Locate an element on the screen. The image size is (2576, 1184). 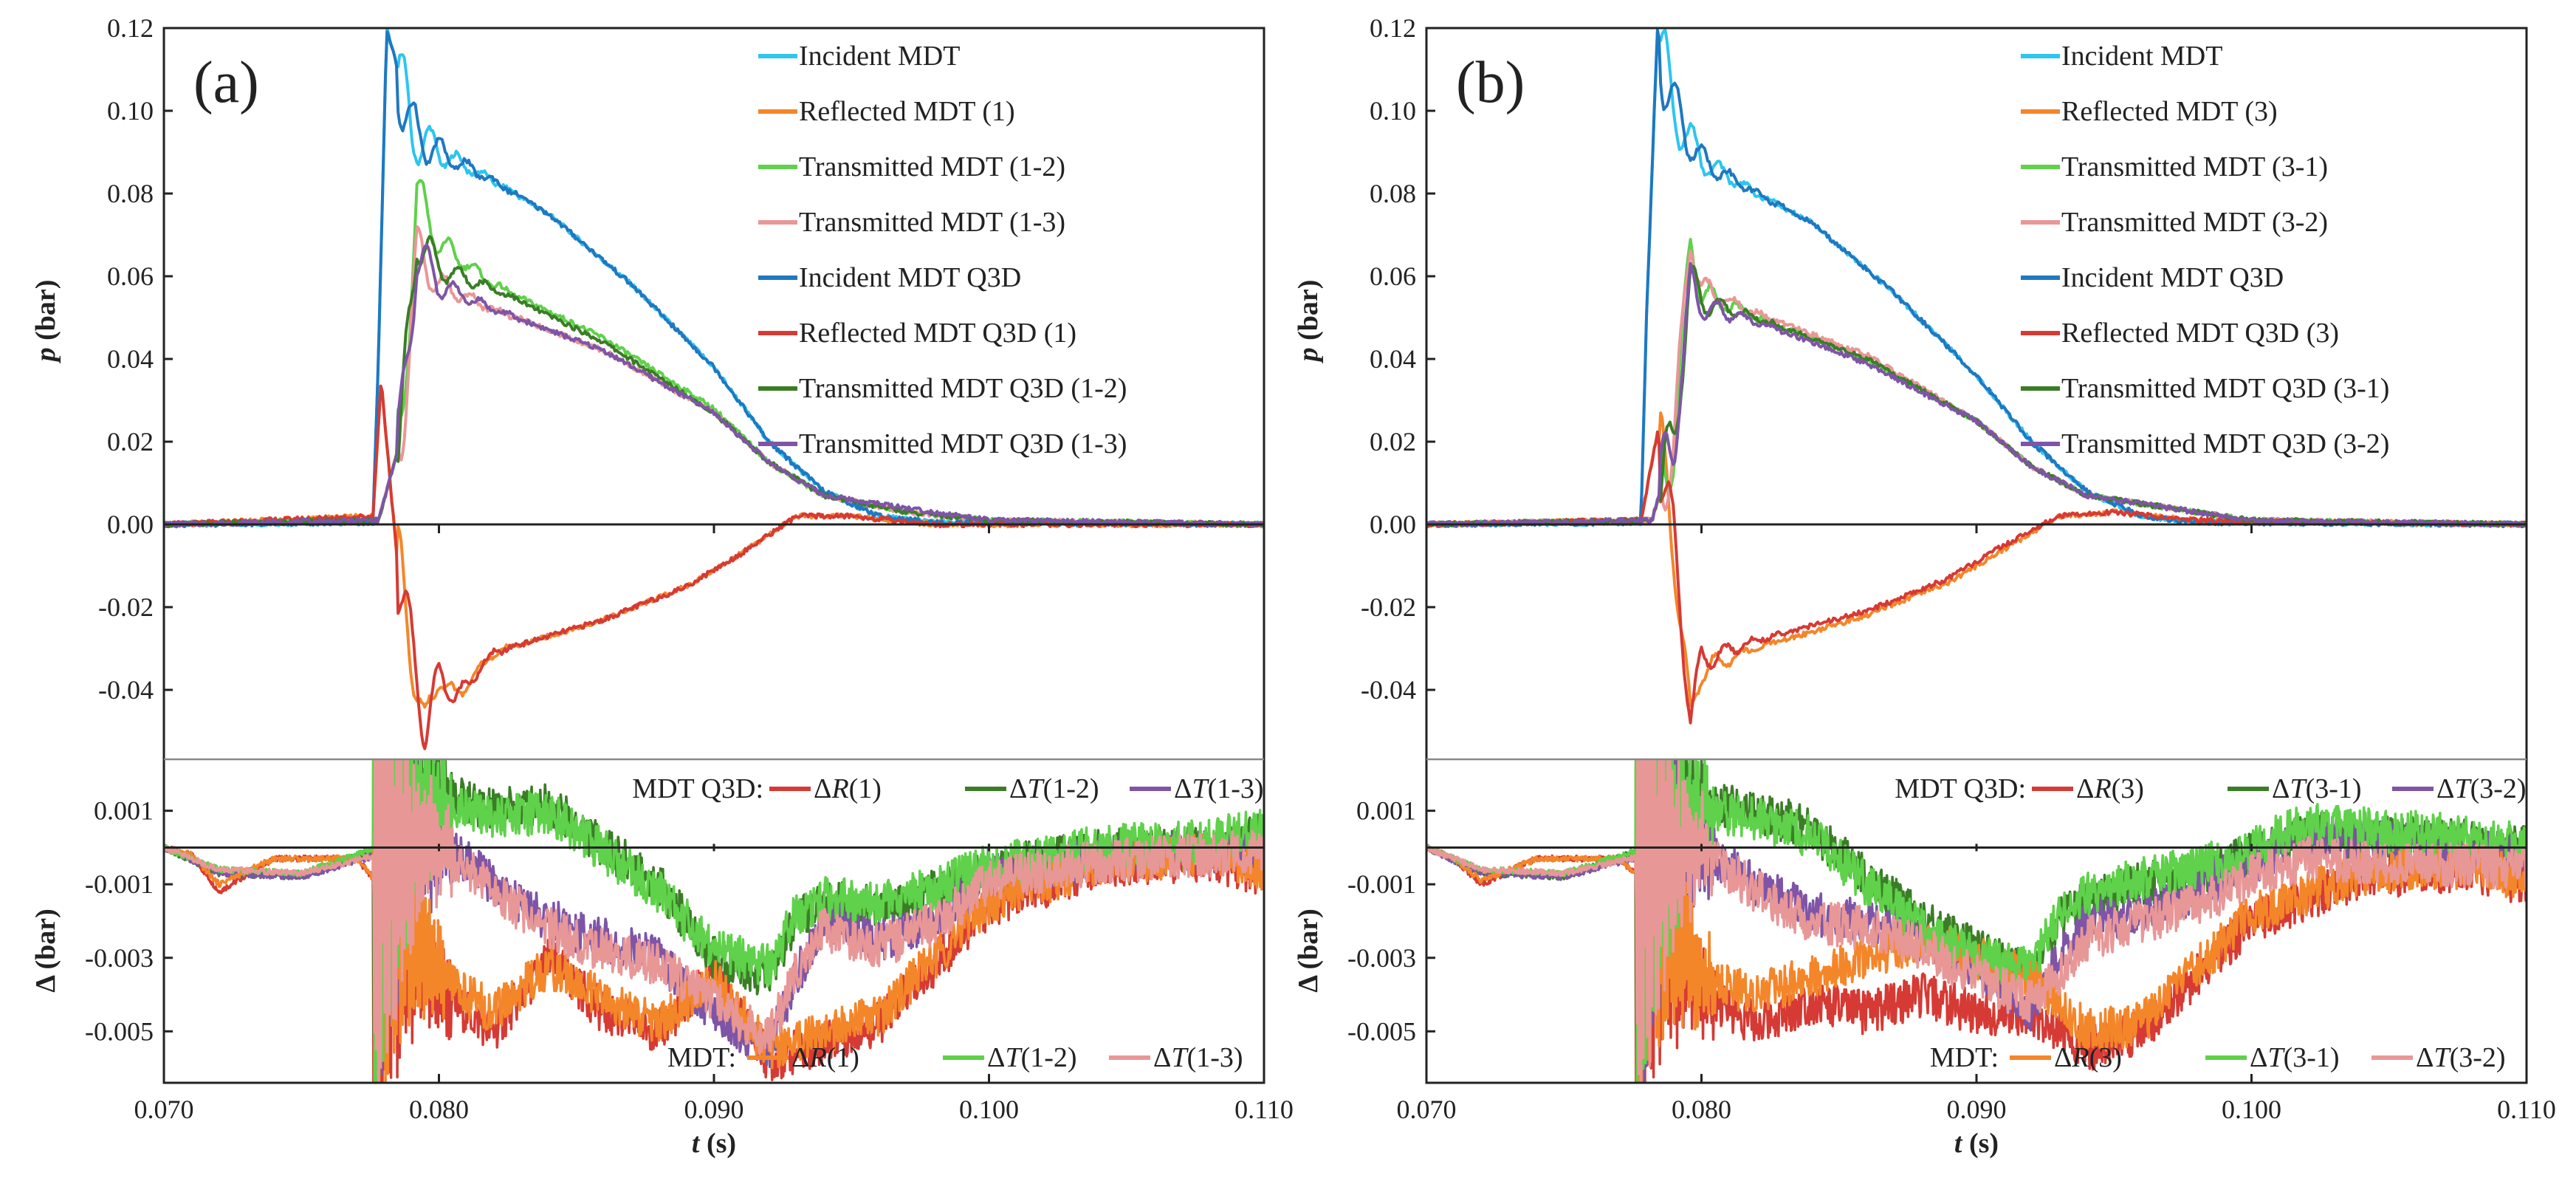
y-axis-label-top: p (bar) is located at coordinates (1308, 322).